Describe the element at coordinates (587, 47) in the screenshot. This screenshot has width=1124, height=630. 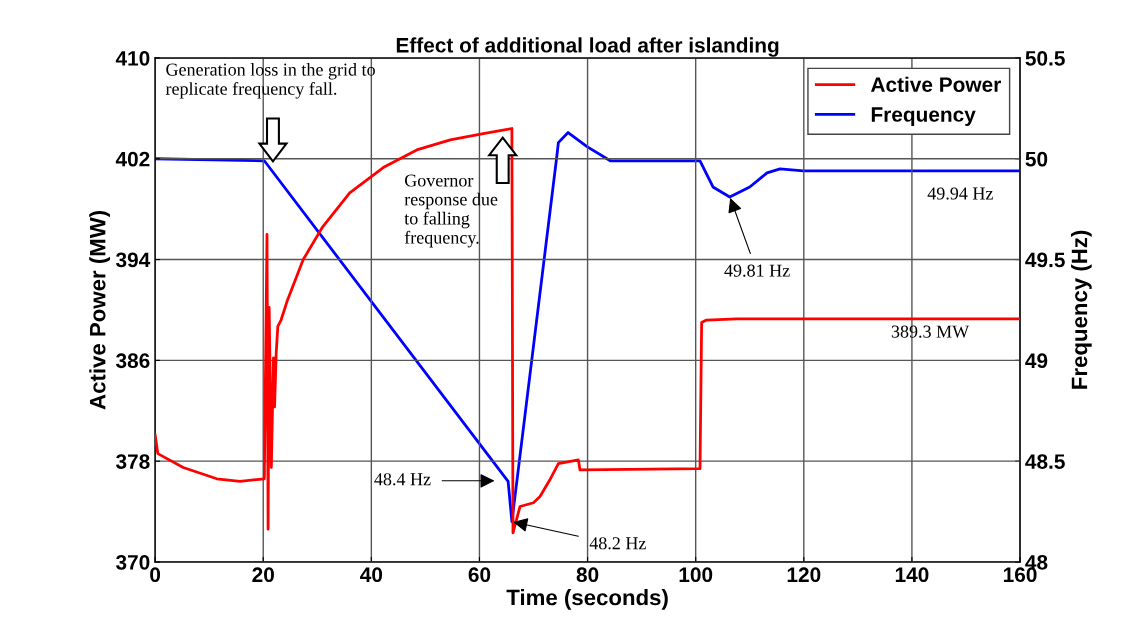
I see `chart-title: Effect of additional load after islanding` at that location.